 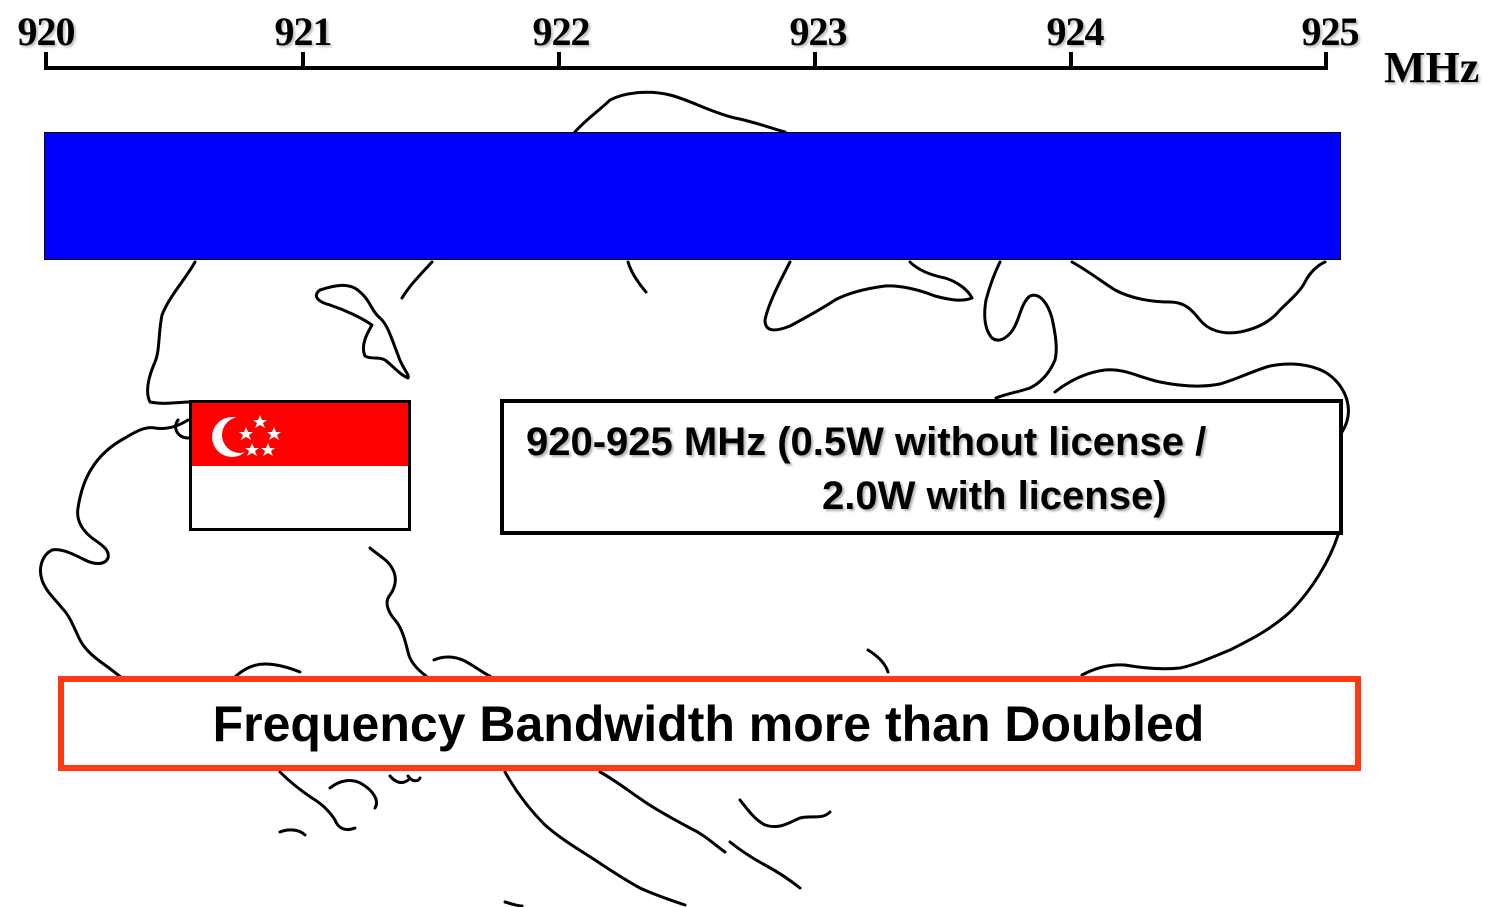 I want to click on headline-text: Frequency Bandwidth more than Doubled, so click(x=708, y=723).